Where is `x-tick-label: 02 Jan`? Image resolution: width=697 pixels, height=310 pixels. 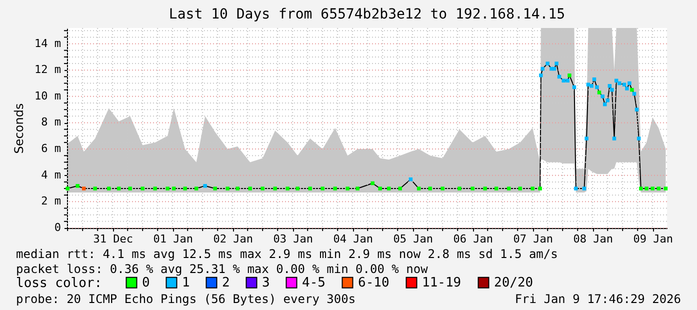
x-tick-label: 02 Jan is located at coordinates (233, 239).